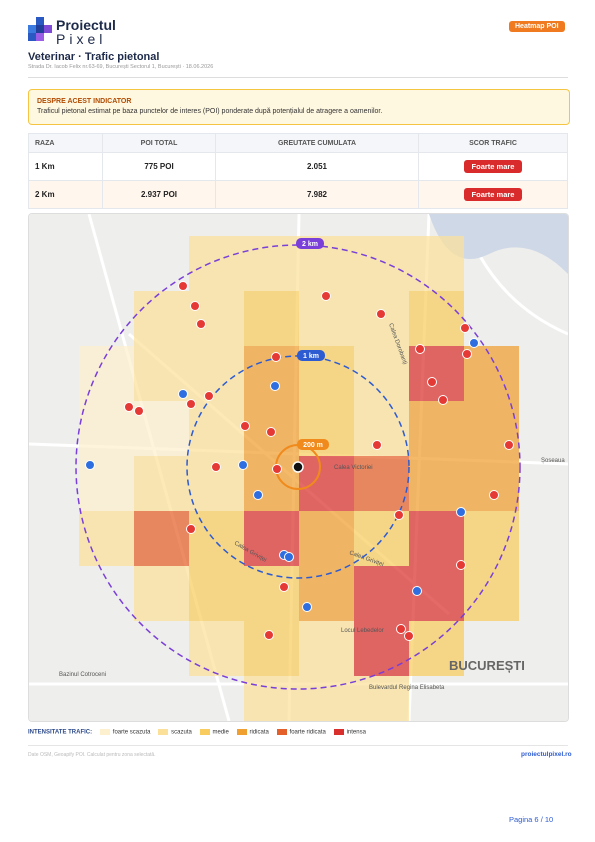  What do you see at coordinates (60, 732) in the screenshot?
I see `legend-title: INTENSITATE TRAFIC:` at bounding box center [60, 732].